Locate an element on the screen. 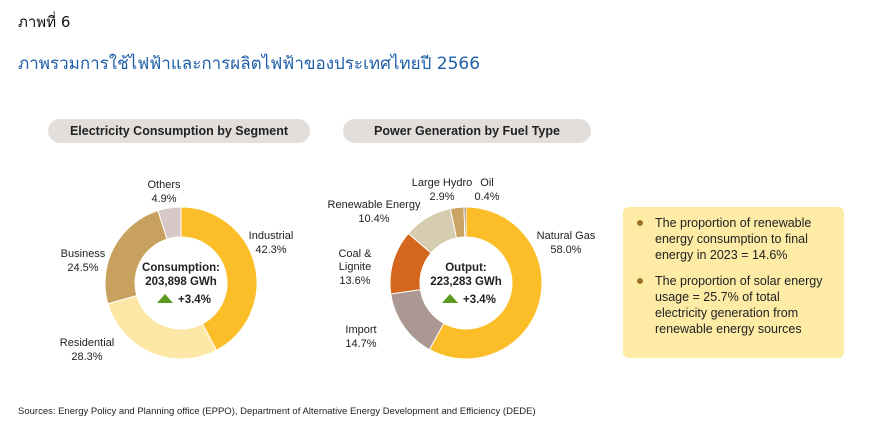  label-large-hydro-name: Large Hydro is located at coordinates (442, 183).